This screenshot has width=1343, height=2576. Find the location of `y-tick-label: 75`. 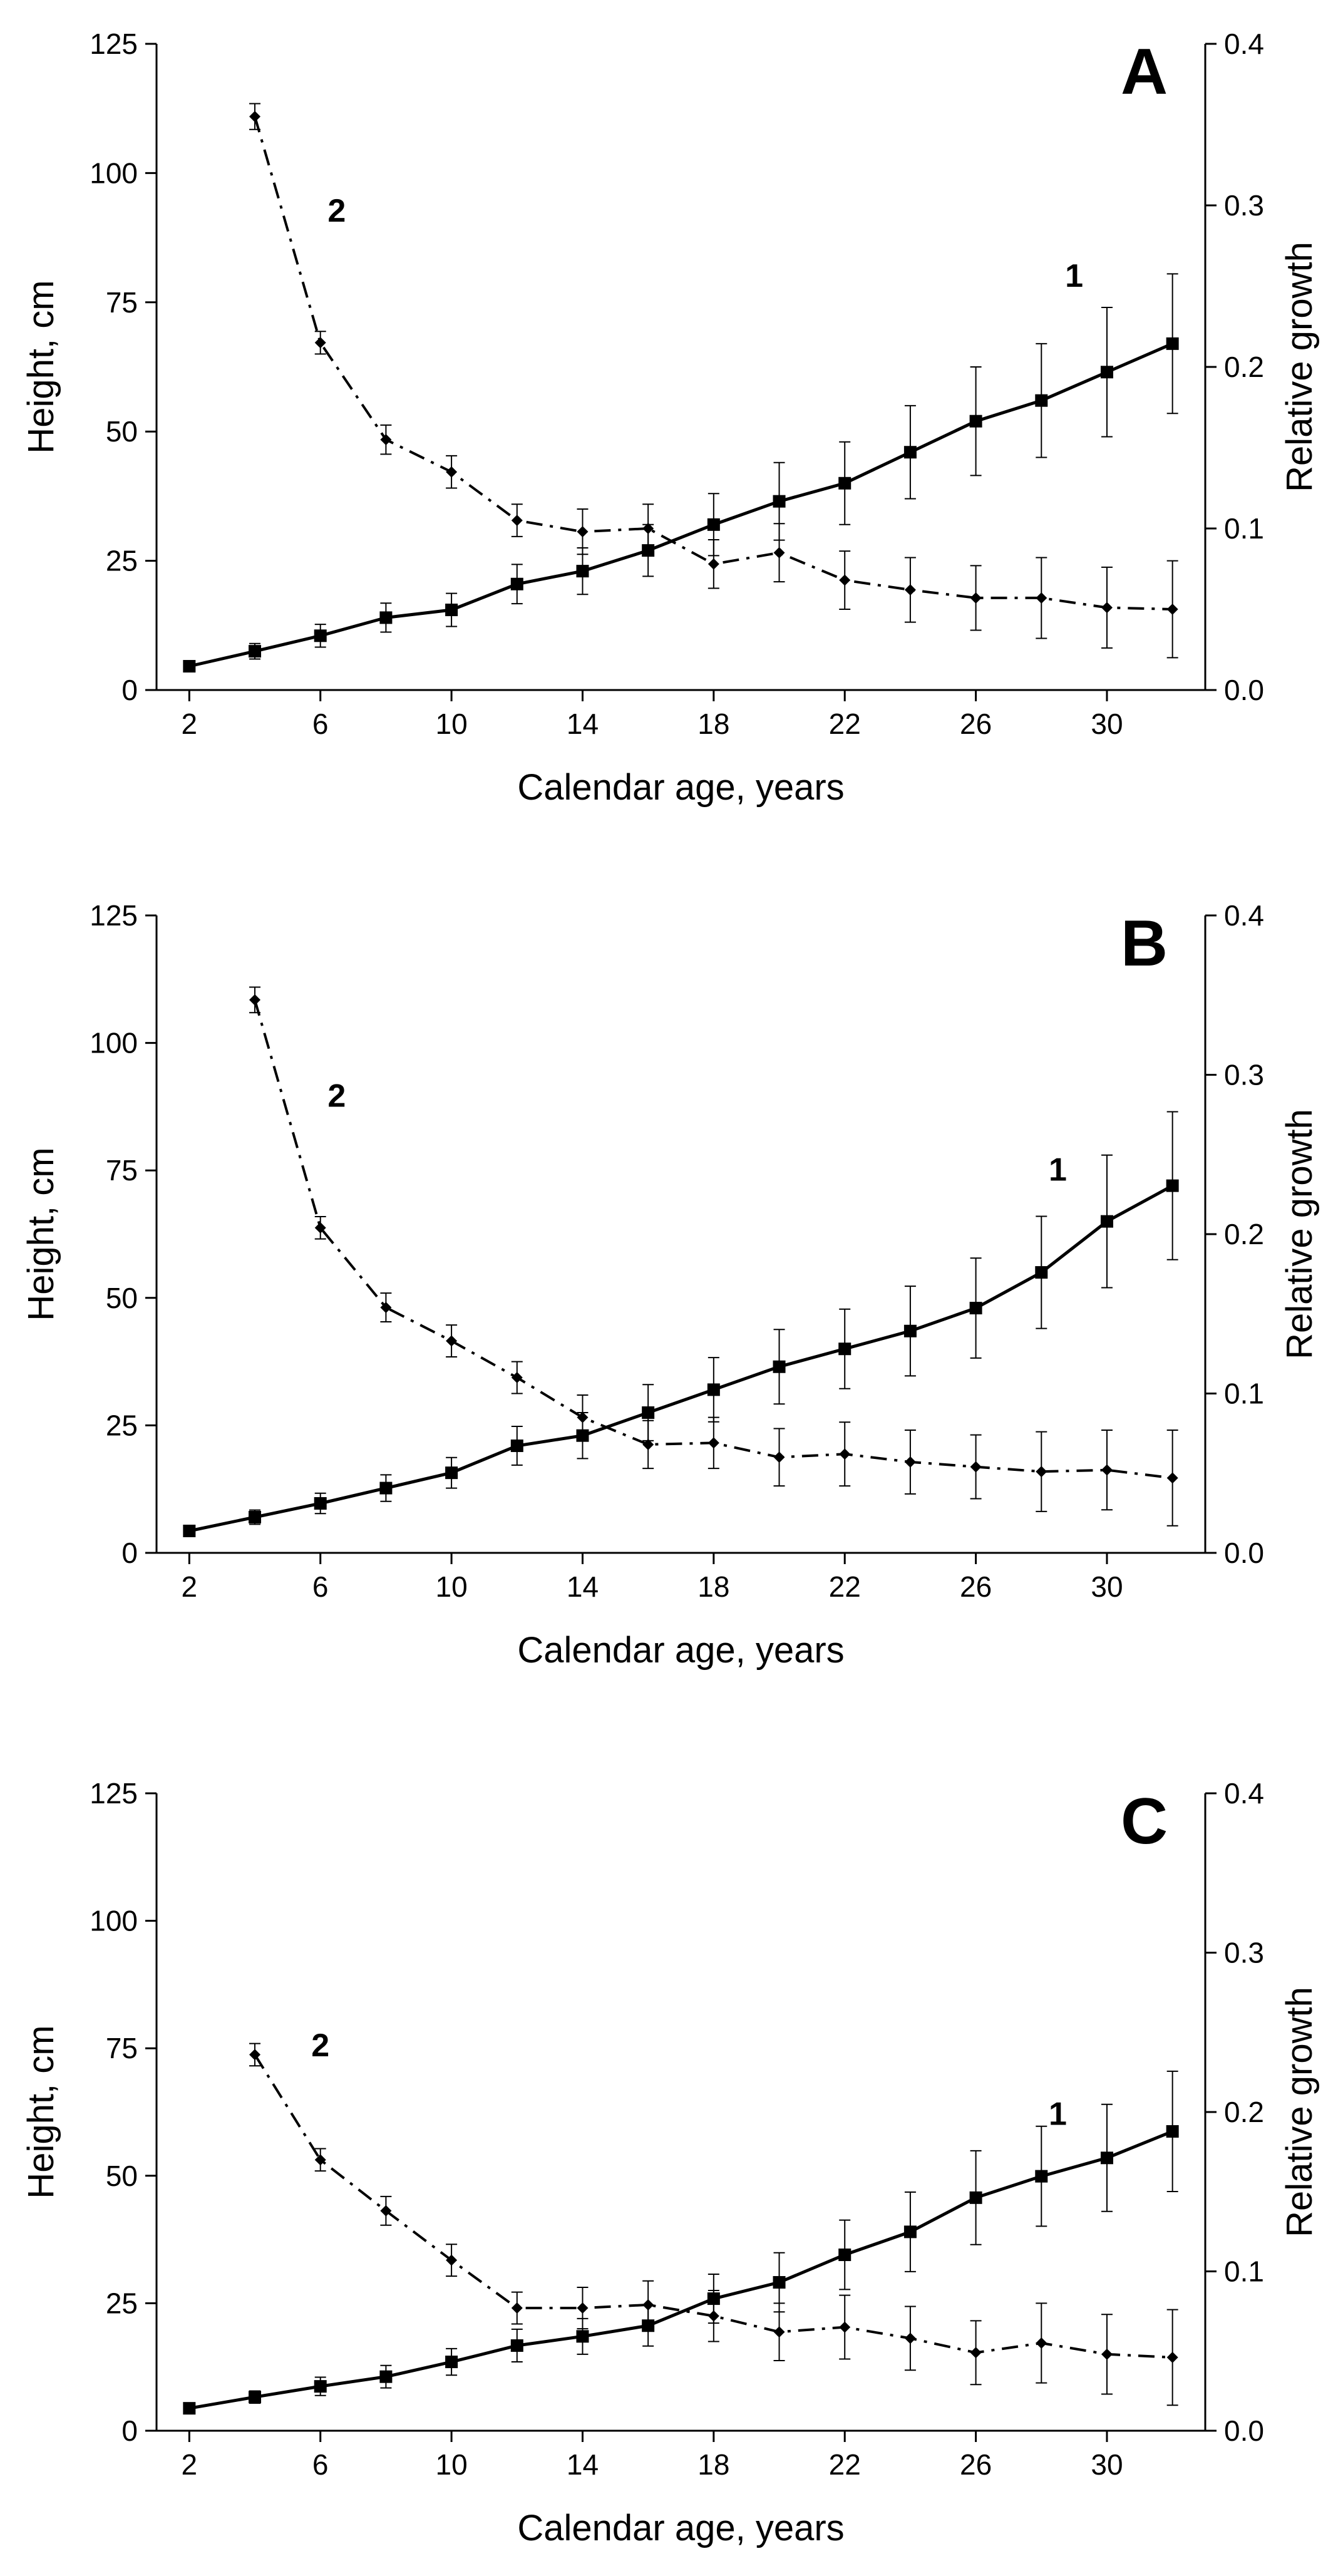

y-tick-label: 75 is located at coordinates (122, 2048).